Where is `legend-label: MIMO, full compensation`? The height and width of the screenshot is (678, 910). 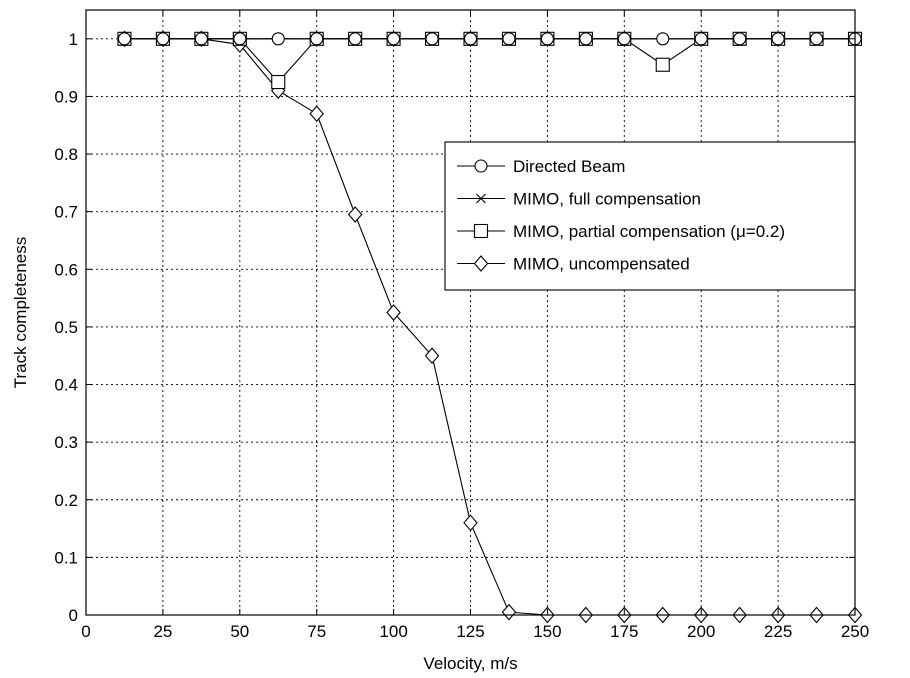
legend-label: MIMO, full compensation is located at coordinates (607, 199).